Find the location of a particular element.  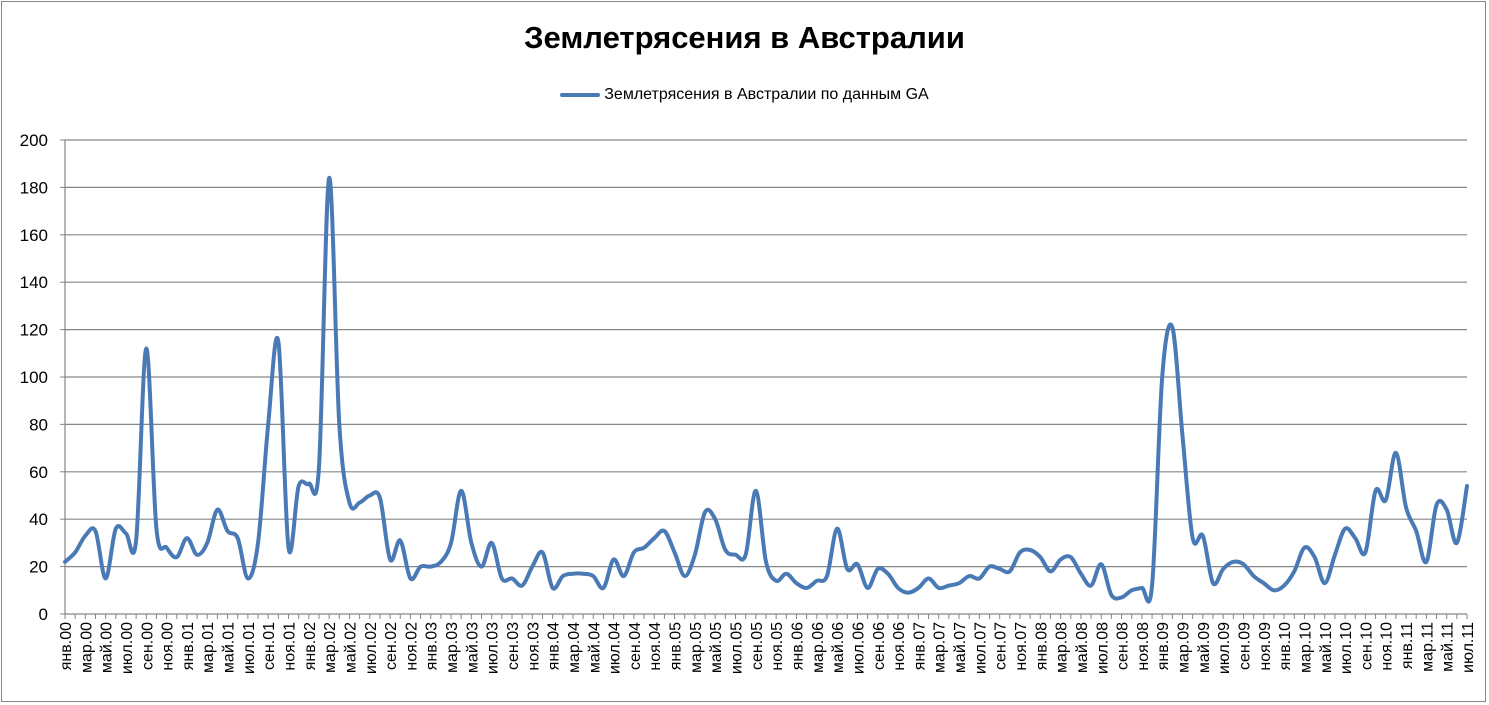

x-tick-label: мар.01 is located at coordinates (208, 647).